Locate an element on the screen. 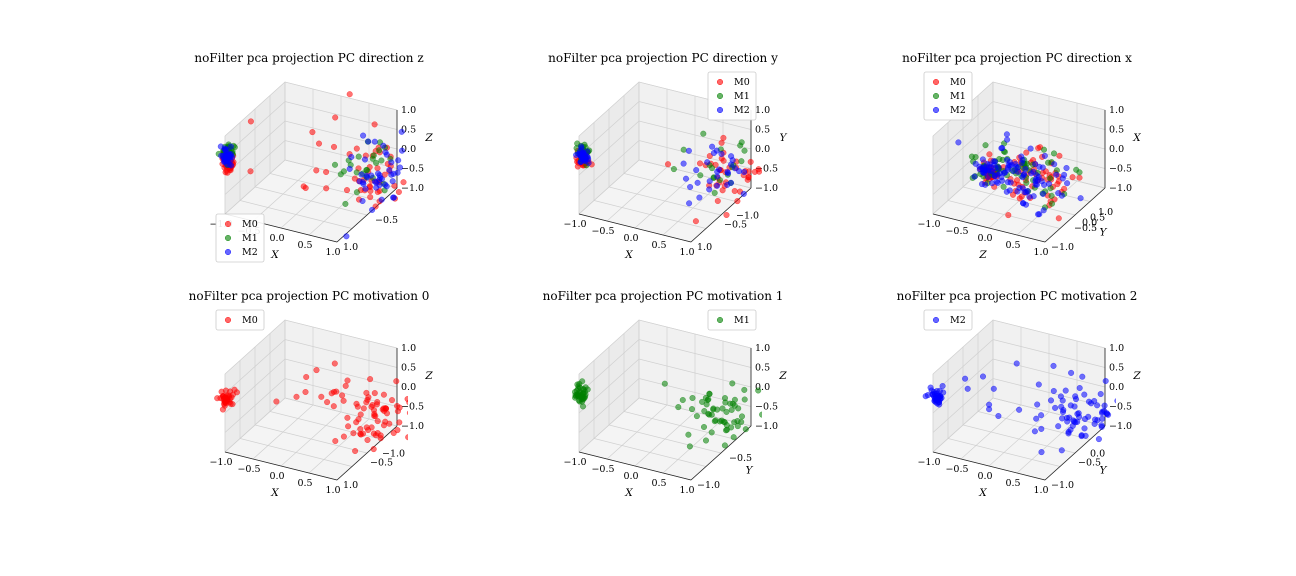  legend-label-m1: M1 is located at coordinates (958, 96).